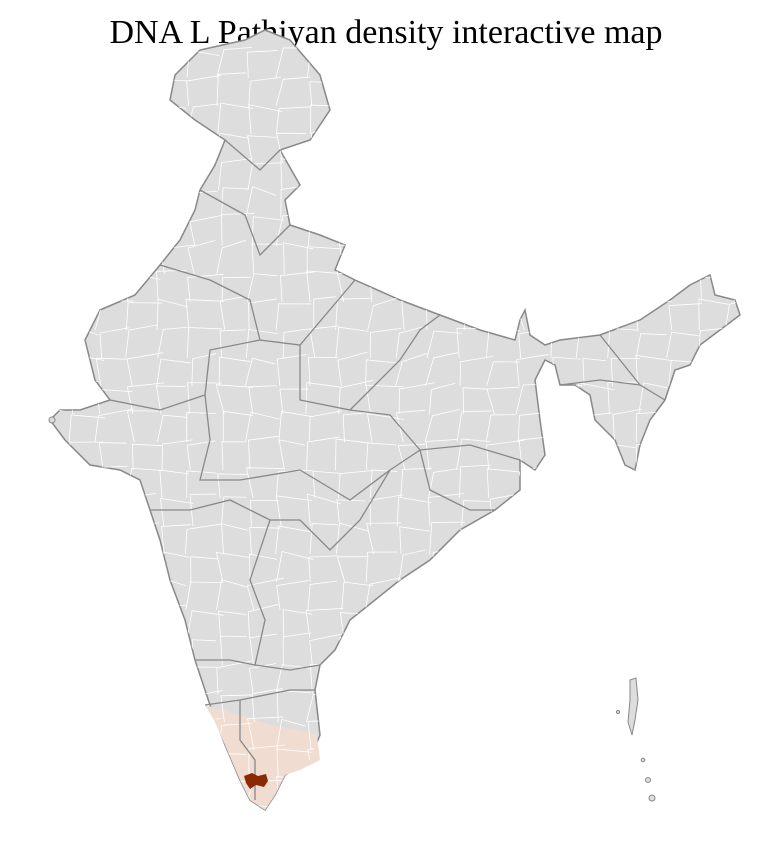  What do you see at coordinates (262, 757) in the screenshot?
I see `highlighted-region-south` at bounding box center [262, 757].